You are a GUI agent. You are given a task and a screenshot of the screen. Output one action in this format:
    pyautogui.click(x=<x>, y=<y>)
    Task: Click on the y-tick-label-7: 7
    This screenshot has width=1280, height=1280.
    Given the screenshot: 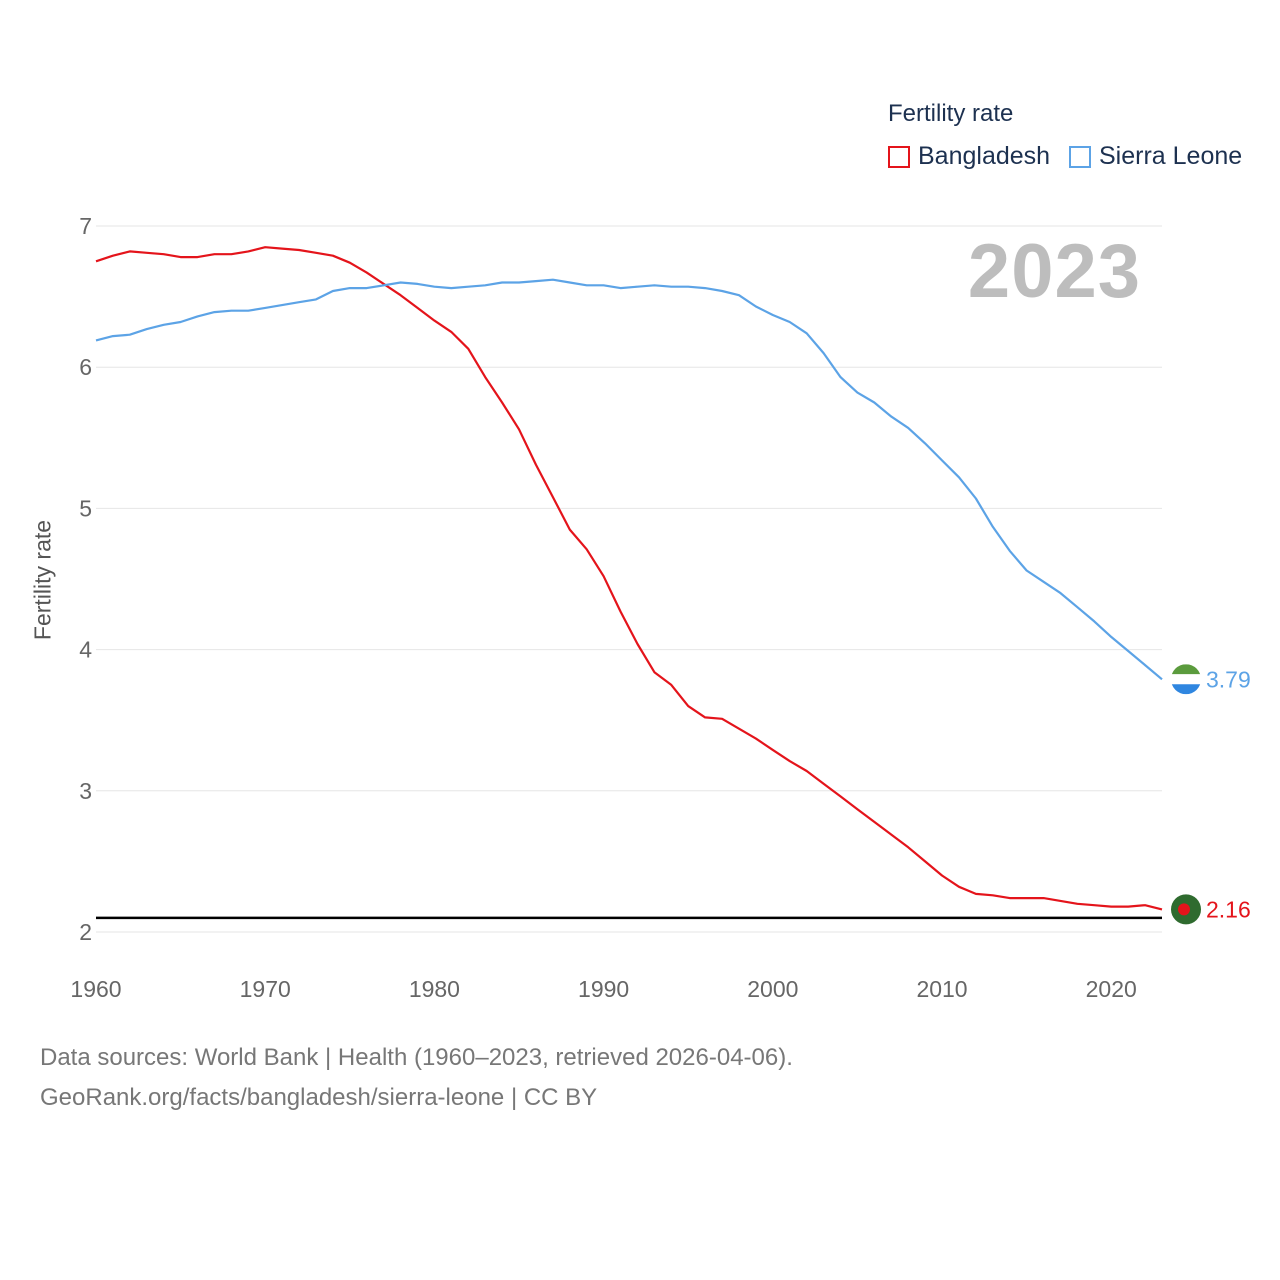 What is the action you would take?
    pyautogui.click(x=85, y=226)
    